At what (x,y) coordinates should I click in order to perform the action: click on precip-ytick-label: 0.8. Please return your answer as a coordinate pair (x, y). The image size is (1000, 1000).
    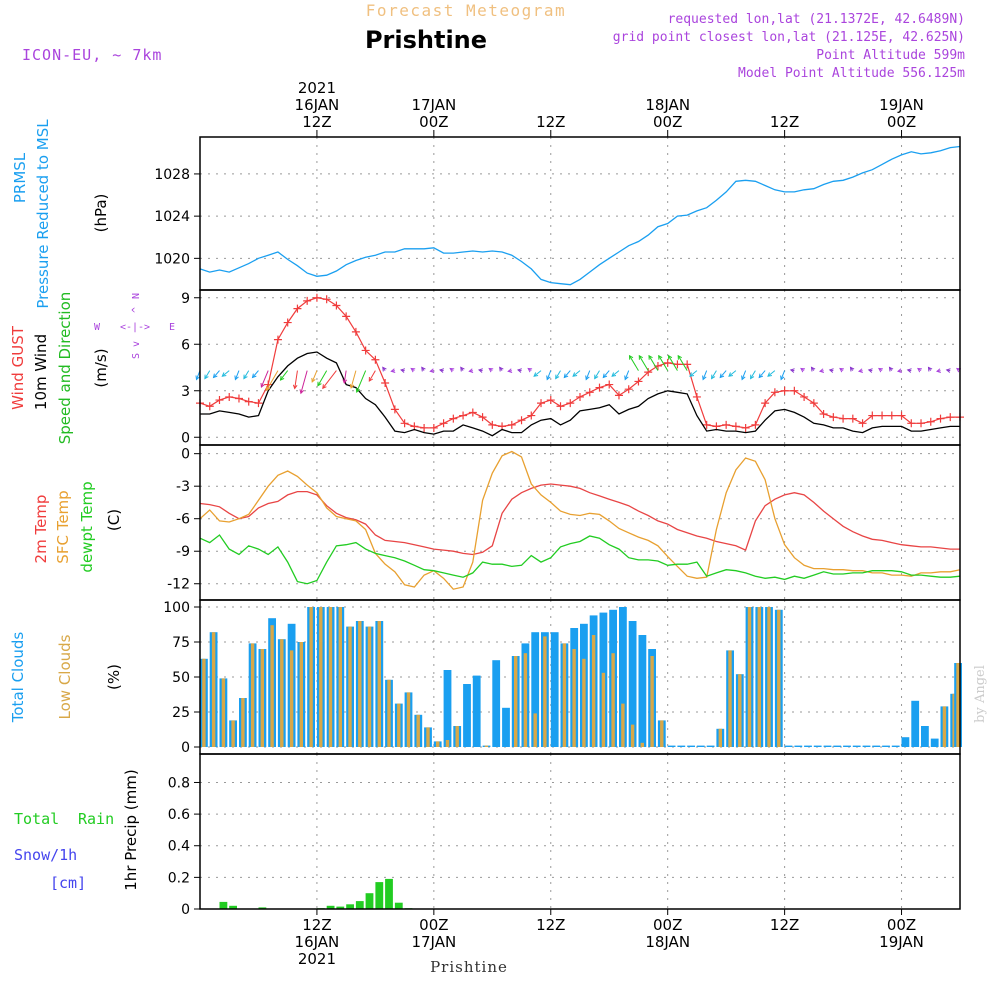
    Looking at the image, I should click on (179, 783).